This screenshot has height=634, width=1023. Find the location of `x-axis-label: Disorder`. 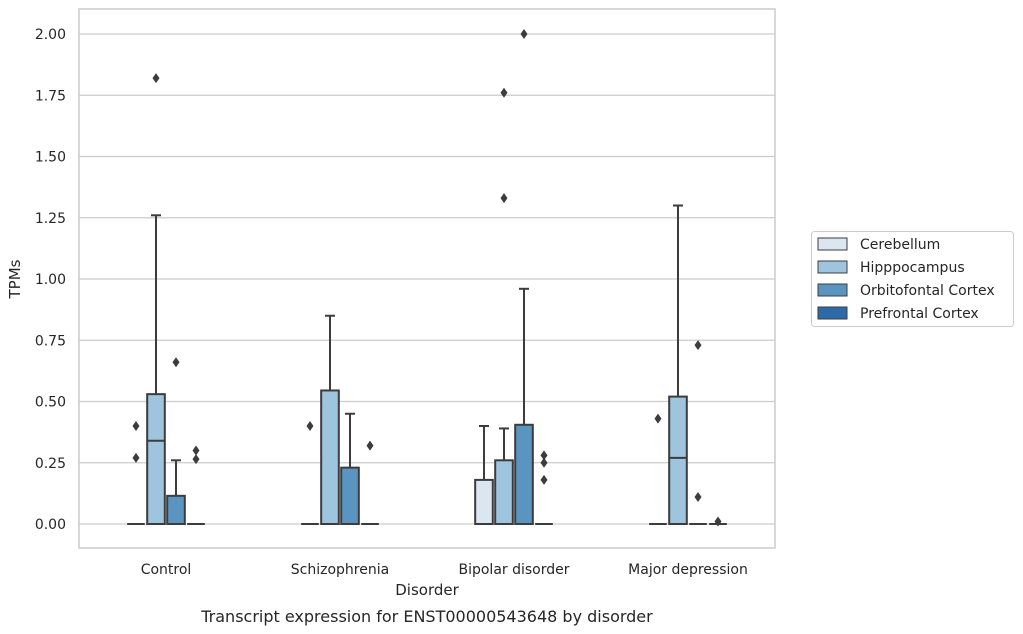

x-axis-label: Disorder is located at coordinates (427, 590).